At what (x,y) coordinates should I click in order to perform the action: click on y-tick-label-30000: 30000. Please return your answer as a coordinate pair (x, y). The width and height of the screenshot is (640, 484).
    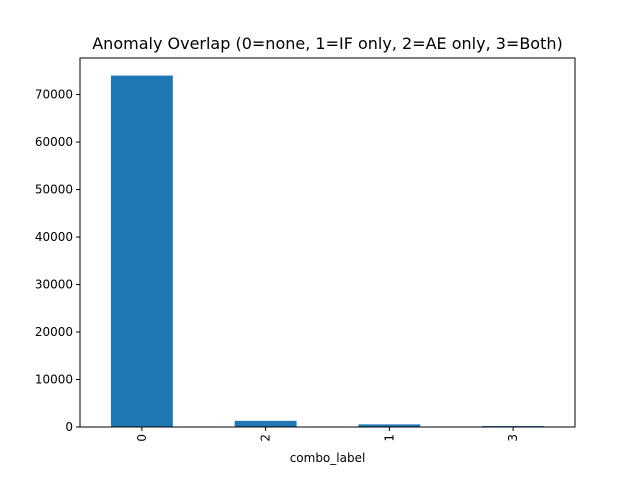
    Looking at the image, I should click on (54, 285).